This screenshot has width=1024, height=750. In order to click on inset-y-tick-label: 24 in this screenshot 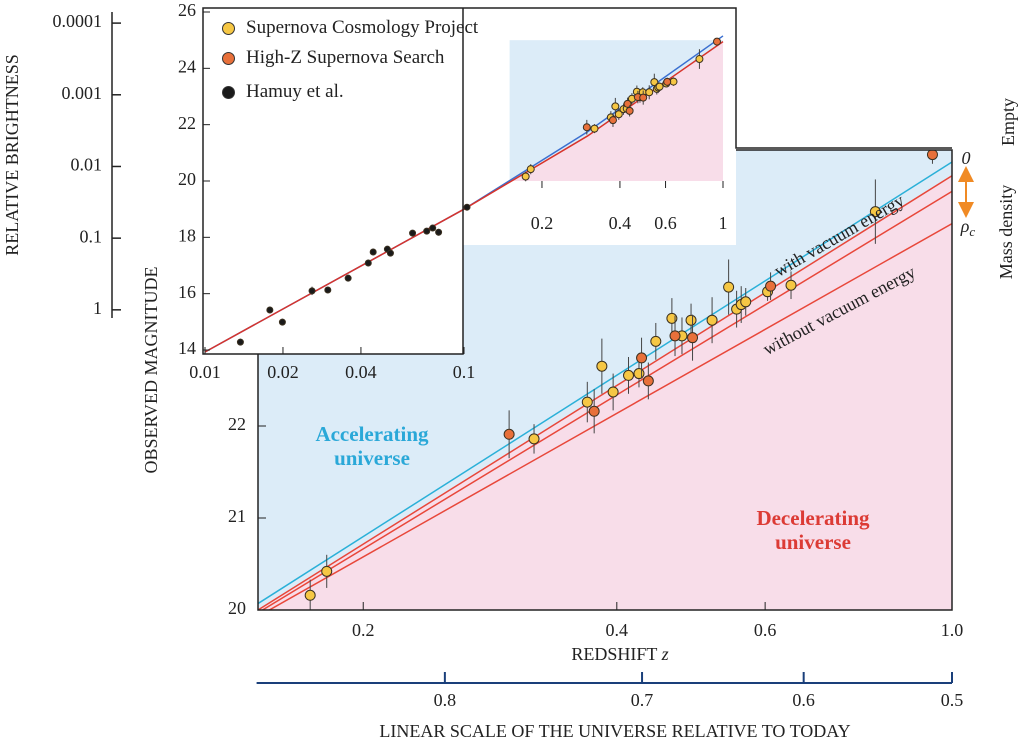, I will do `click(187, 66)`.